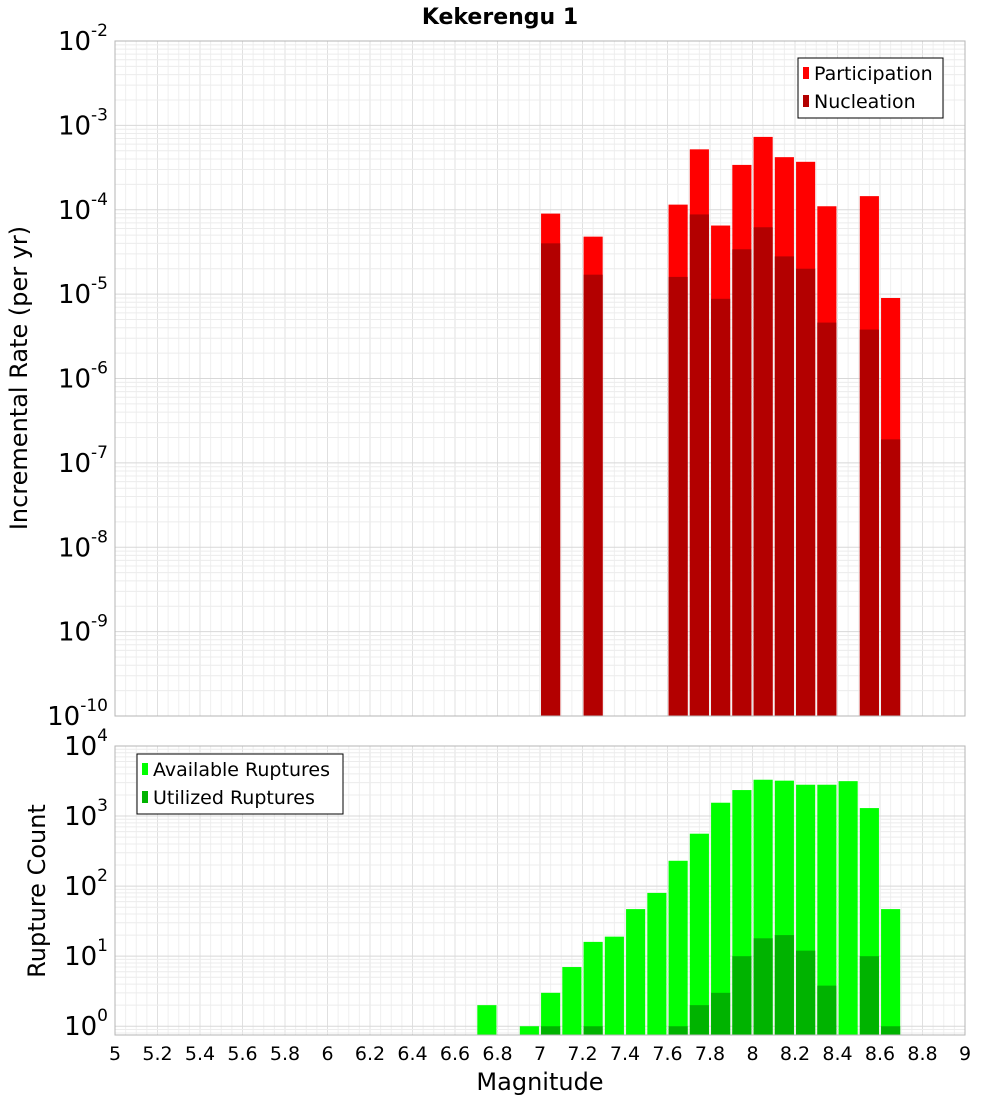  What do you see at coordinates (922, 1054) in the screenshot?
I see `x-tick-label: 8.8` at bounding box center [922, 1054].